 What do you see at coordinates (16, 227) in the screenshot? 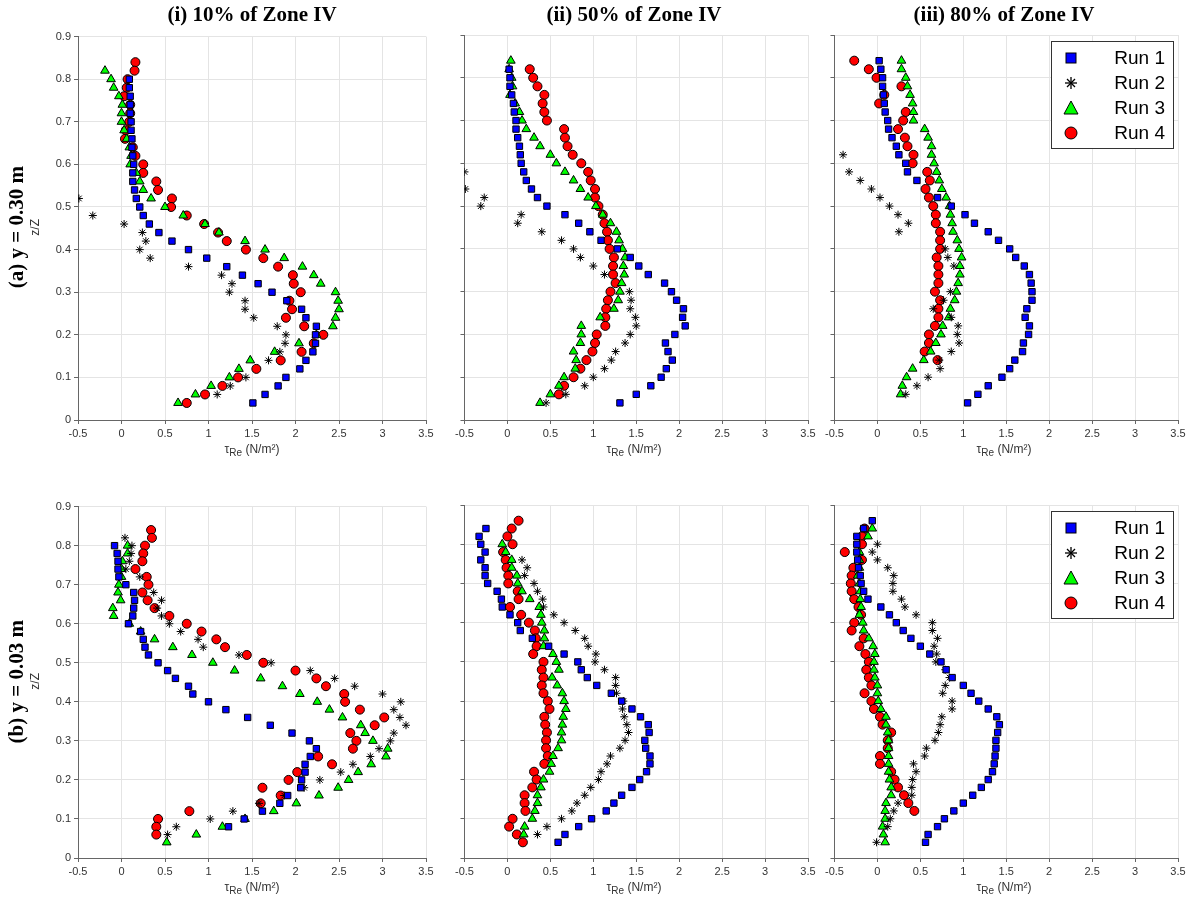
I see `text: (a) y = 0.30 m` at bounding box center [16, 227].